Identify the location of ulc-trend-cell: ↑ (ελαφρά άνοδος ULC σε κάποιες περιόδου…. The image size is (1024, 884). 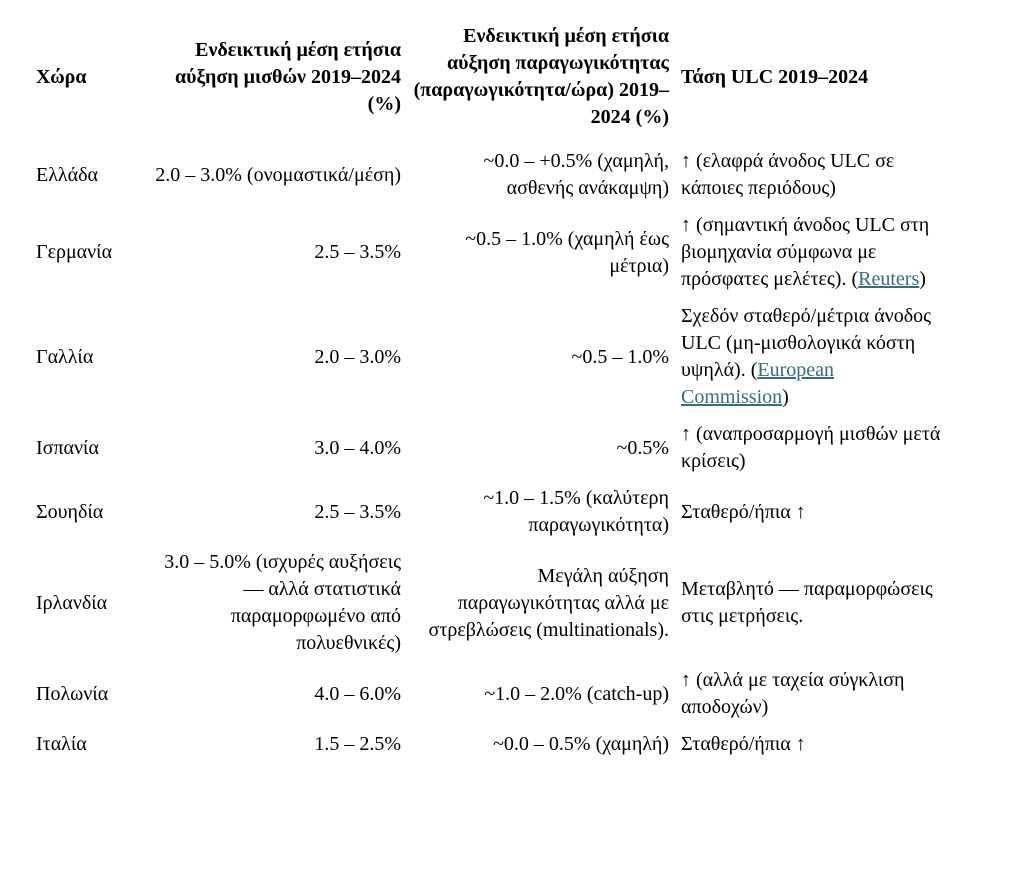
(811, 175).